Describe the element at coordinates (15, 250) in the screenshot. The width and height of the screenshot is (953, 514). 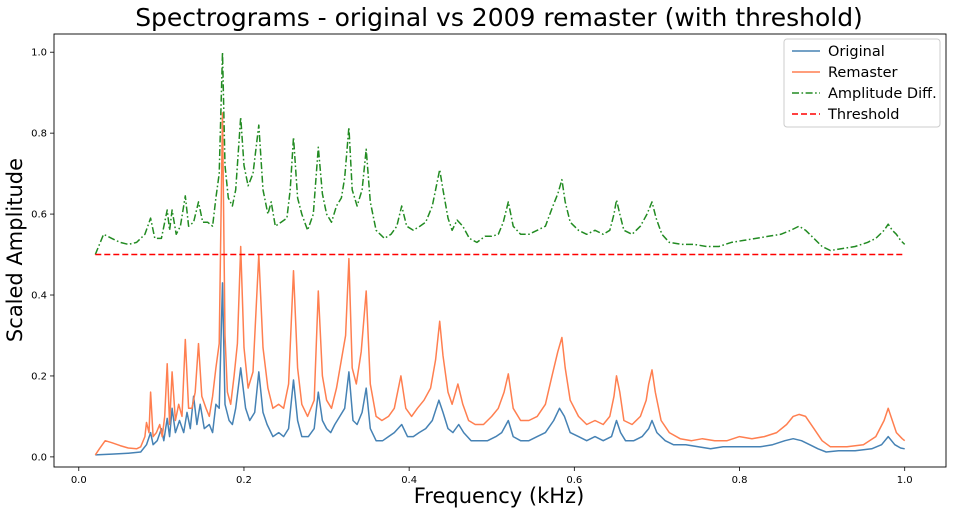
I see `y-axis-title: Scaled Amplitude` at that location.